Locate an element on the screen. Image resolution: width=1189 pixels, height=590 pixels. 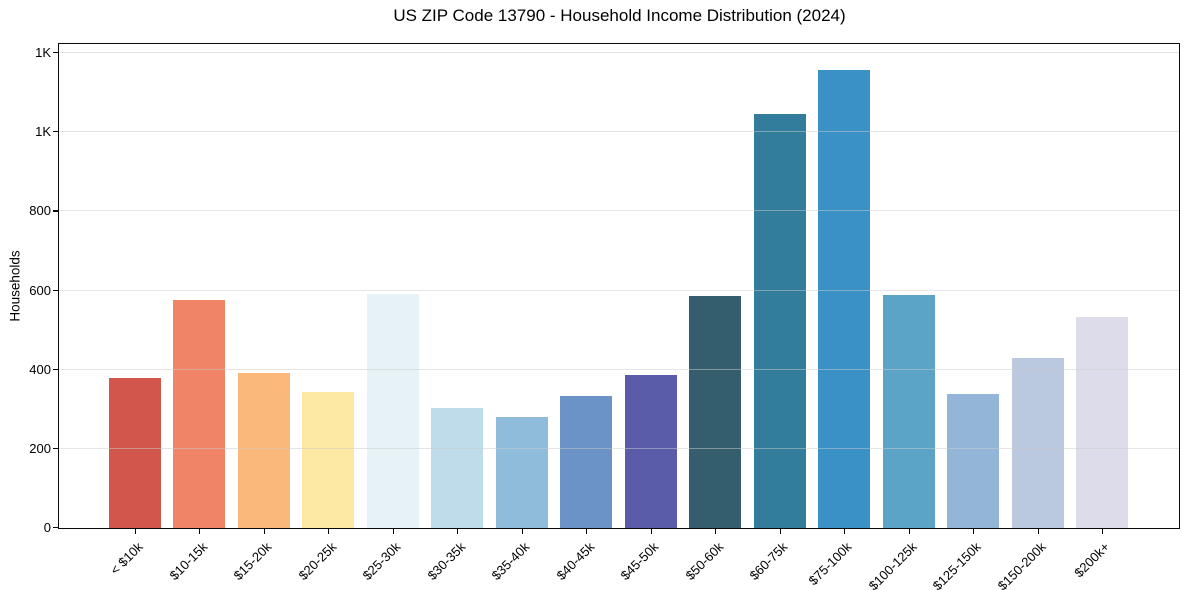
y-tick-label: 800 is located at coordinates (40, 211).